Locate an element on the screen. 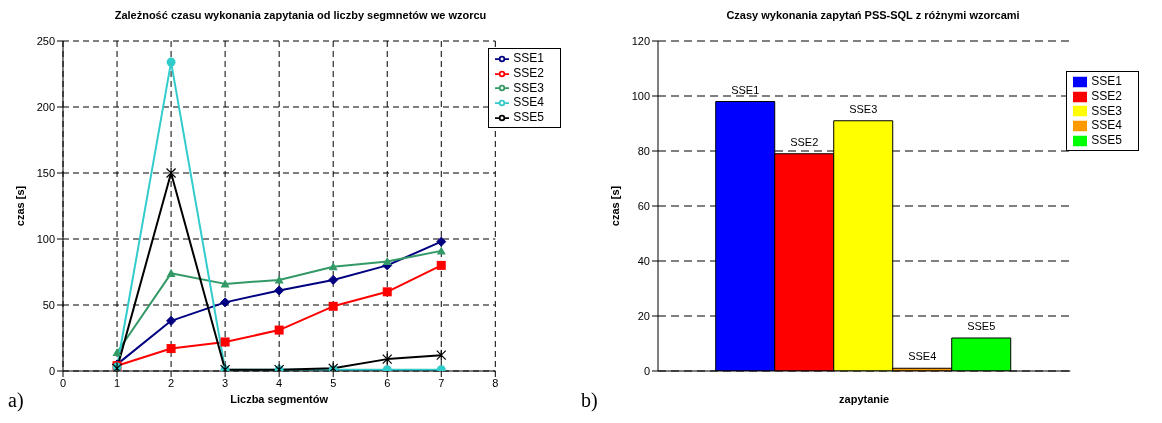 This screenshot has height=423, width=1162. x-axis-title: zapytanie is located at coordinates (864, 399).